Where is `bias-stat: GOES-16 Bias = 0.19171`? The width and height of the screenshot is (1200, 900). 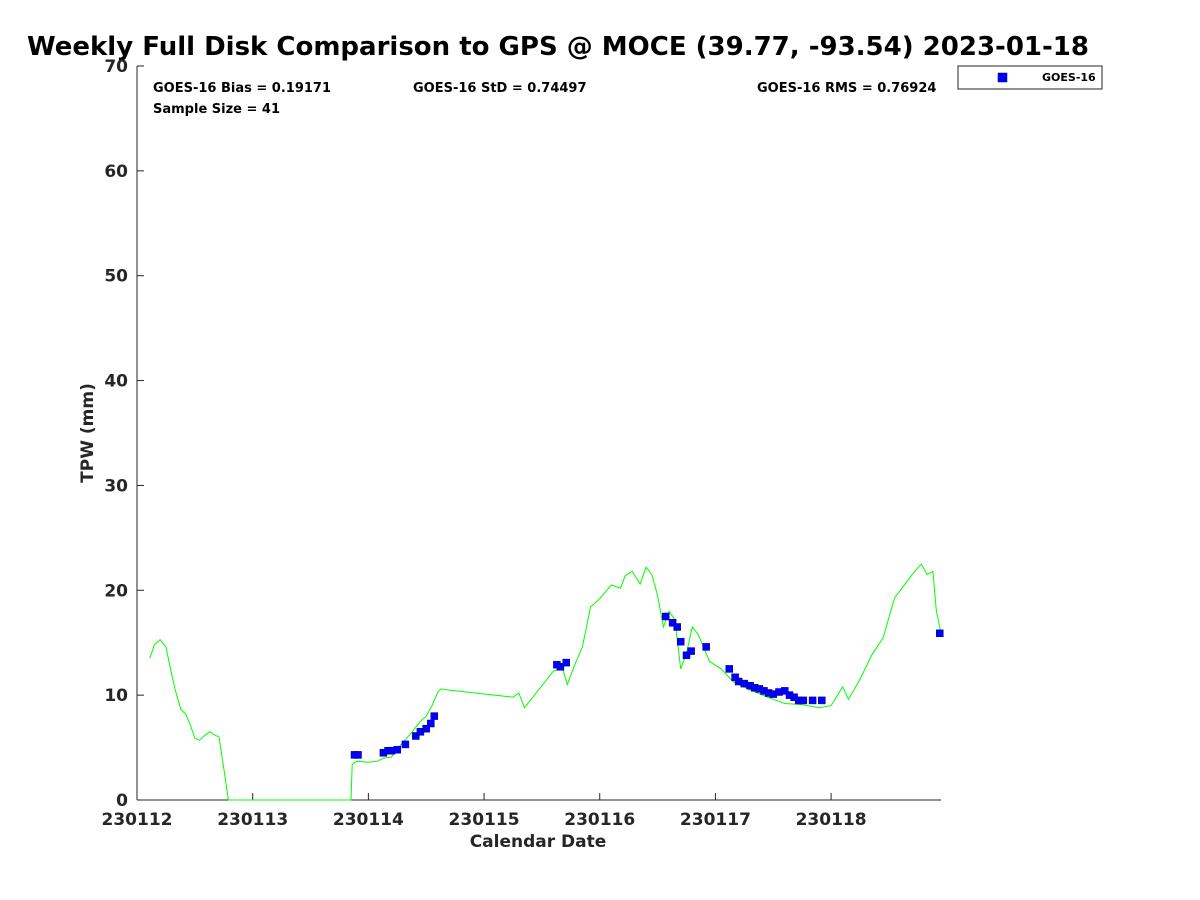
bias-stat: GOES-16 Bias = 0.19171 is located at coordinates (242, 88).